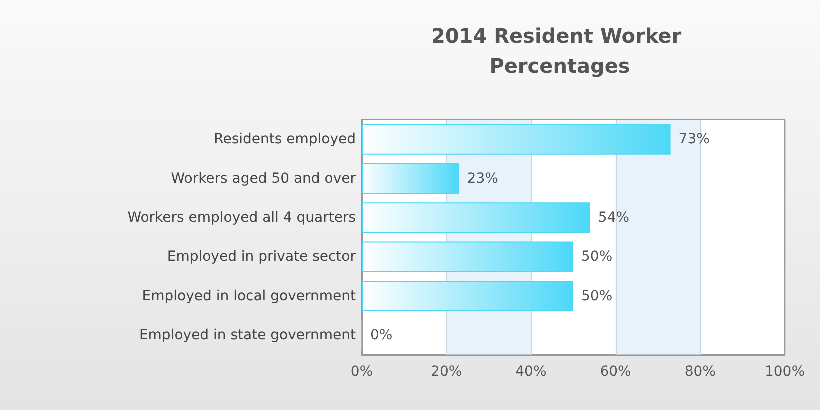  Describe the element at coordinates (614, 218) in the screenshot. I see `data-label: 54%` at that location.